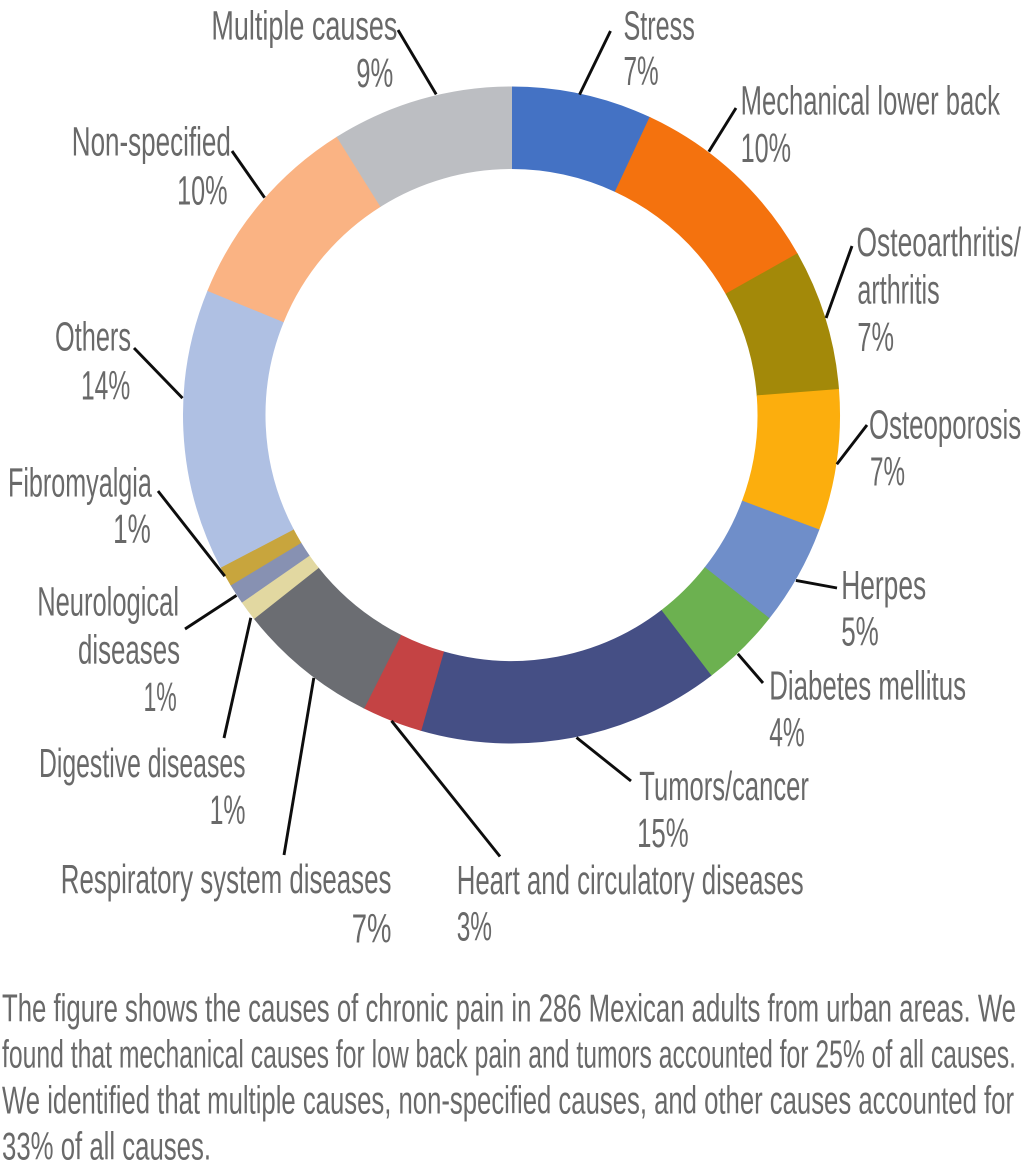  Describe the element at coordinates (108, 602) in the screenshot. I see `svg-text: Neurological` at that location.